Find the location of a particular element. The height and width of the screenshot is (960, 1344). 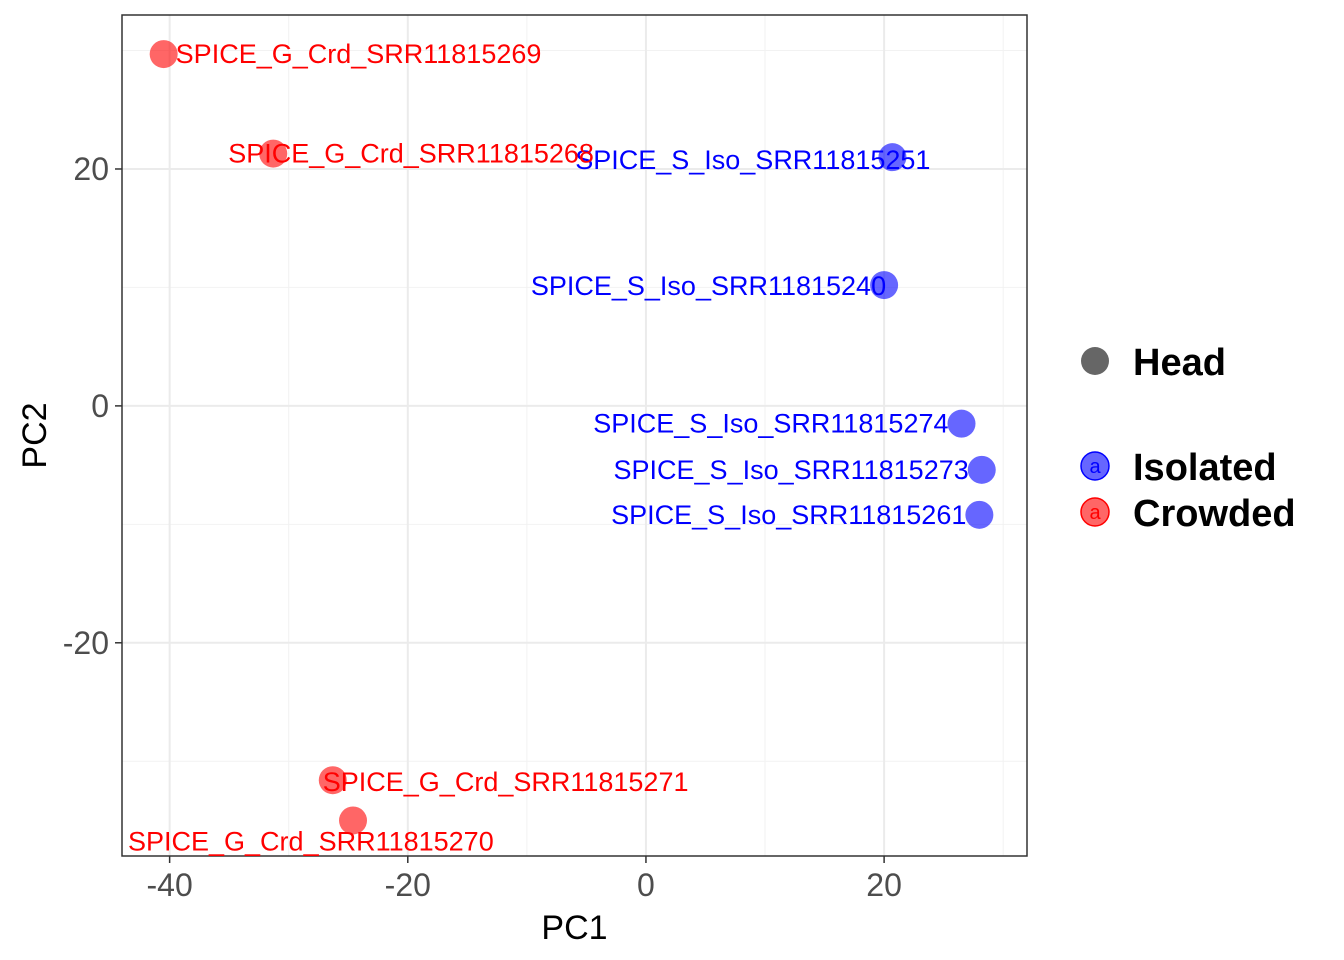

point-label: SPICE_S_Iso_SRR11815274 is located at coordinates (770, 424).